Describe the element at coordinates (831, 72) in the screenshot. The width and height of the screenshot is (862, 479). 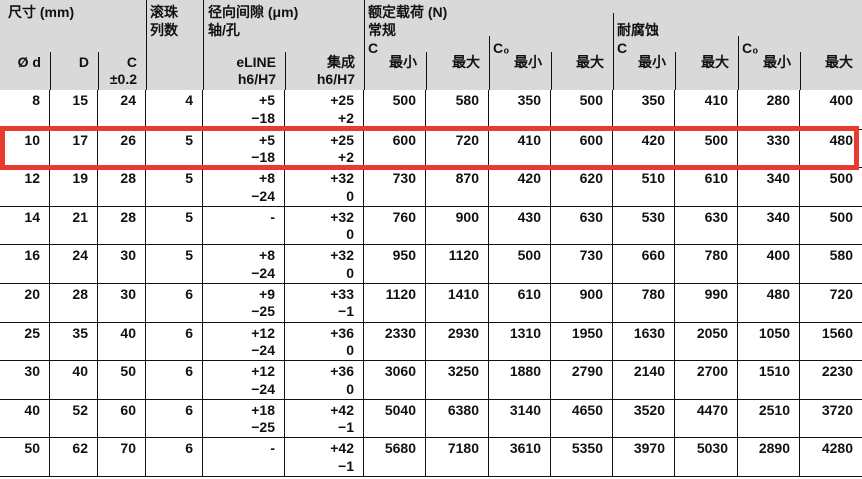
I see `col-header-corrosion-c0-max: 最大` at that location.